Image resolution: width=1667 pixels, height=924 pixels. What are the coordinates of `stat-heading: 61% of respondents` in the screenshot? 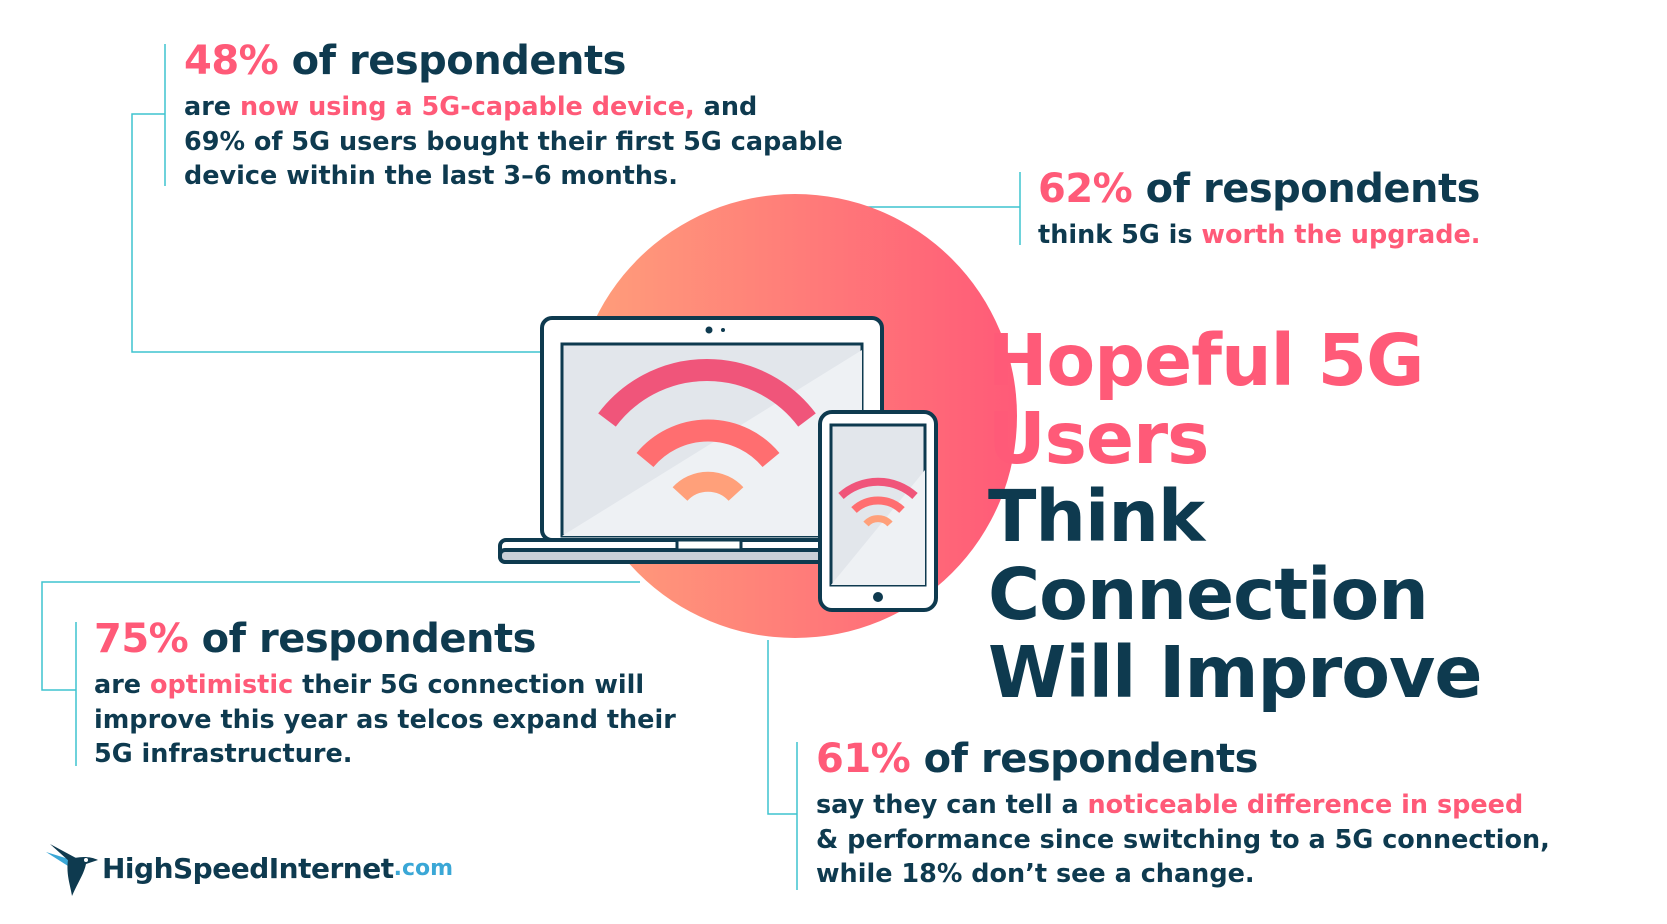 It's located at (1037, 759).